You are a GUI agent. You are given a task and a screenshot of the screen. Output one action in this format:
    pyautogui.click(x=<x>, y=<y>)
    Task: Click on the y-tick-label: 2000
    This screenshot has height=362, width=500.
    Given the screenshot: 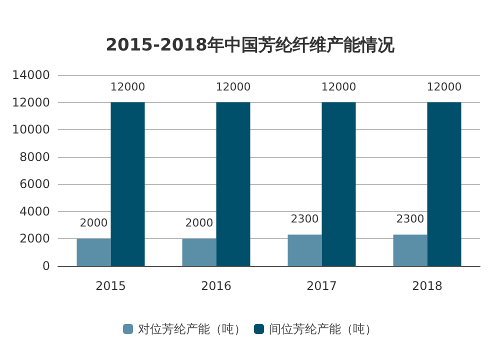 What is the action you would take?
    pyautogui.click(x=34, y=239)
    